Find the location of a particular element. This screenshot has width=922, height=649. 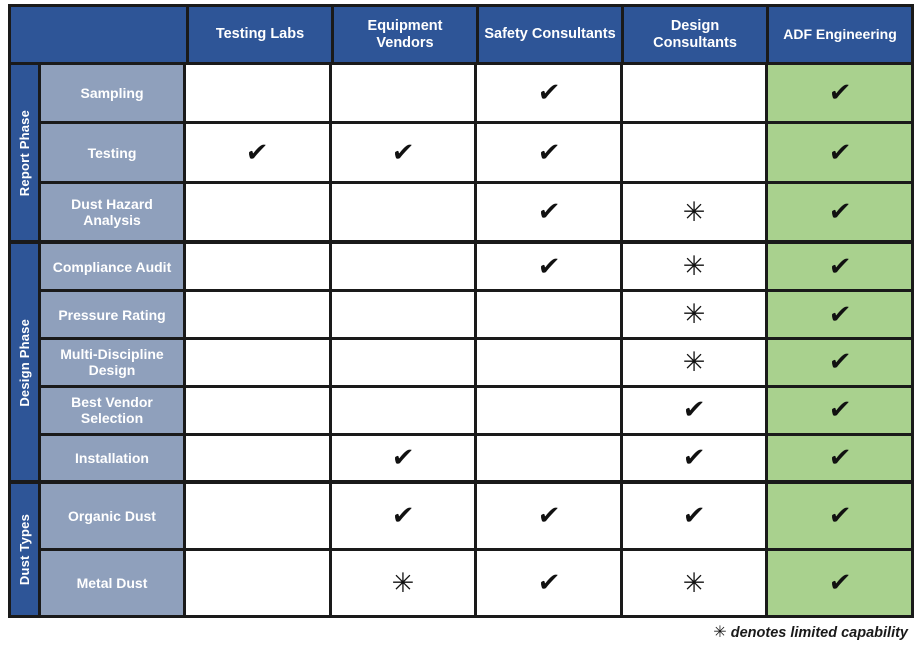

cell-testing-adf-engineering: ✔ is located at coordinates (838, 152).